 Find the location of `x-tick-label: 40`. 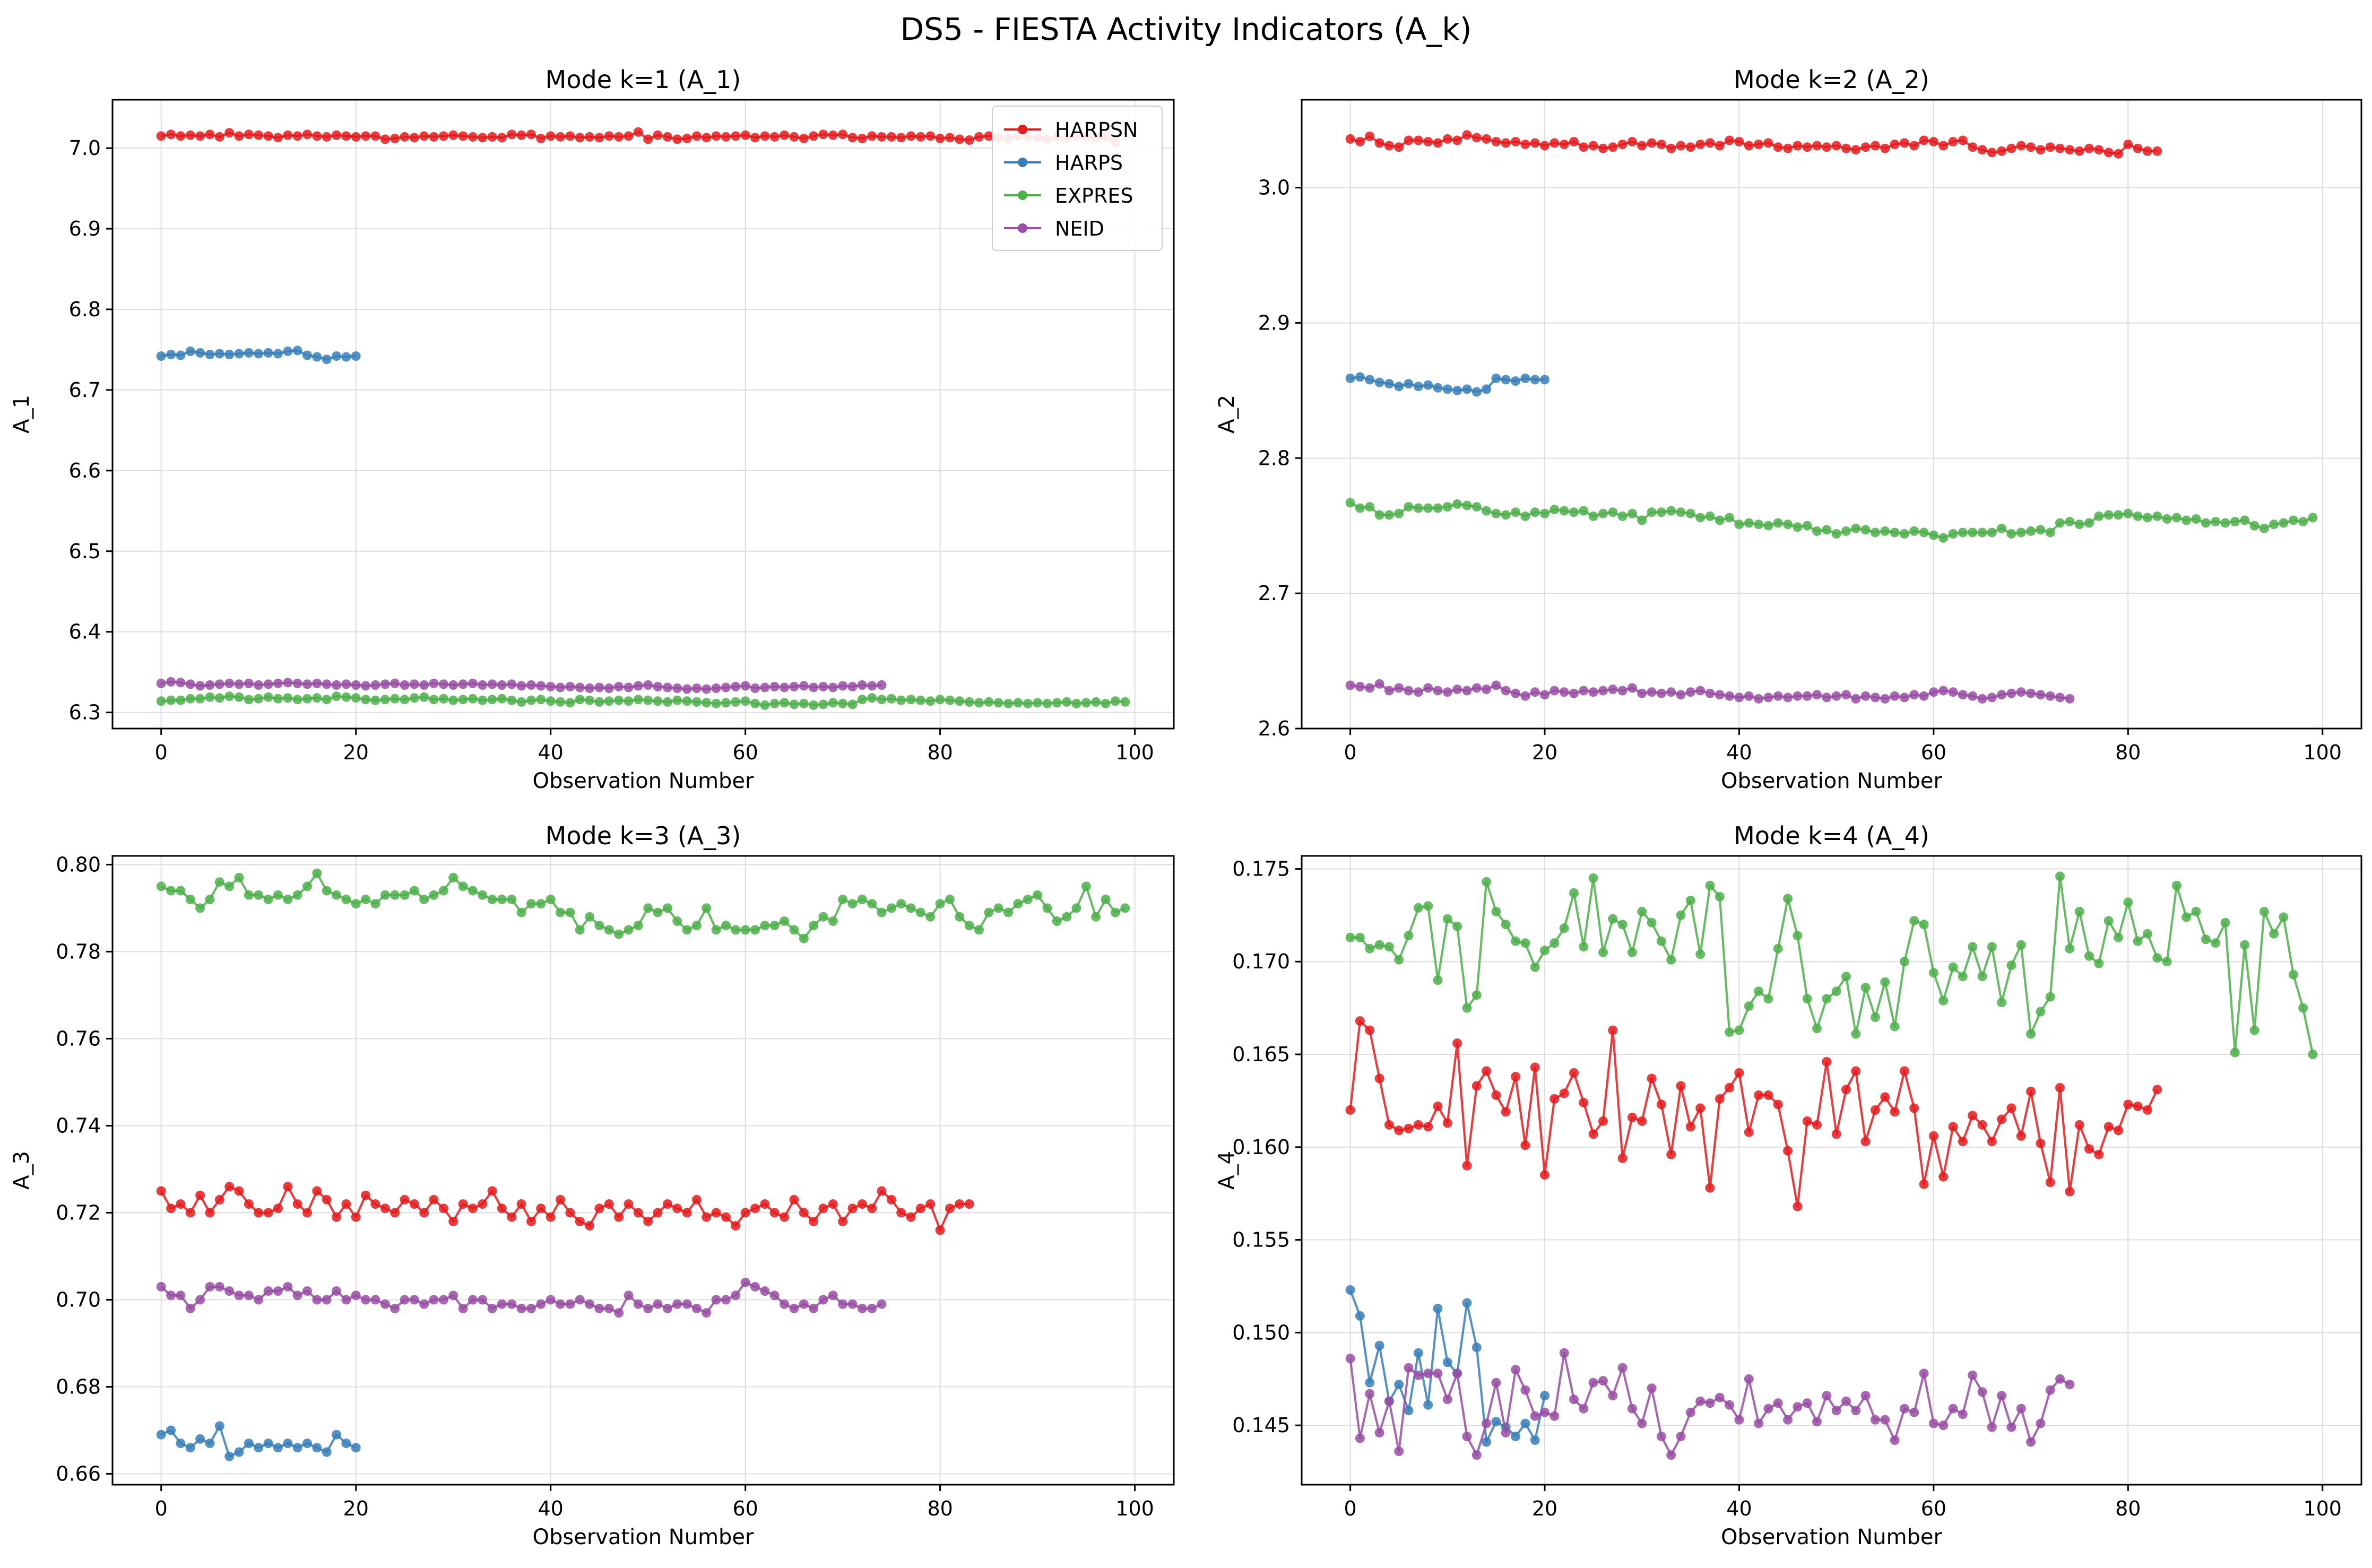

x-tick-label: 40 is located at coordinates (1739, 1508).